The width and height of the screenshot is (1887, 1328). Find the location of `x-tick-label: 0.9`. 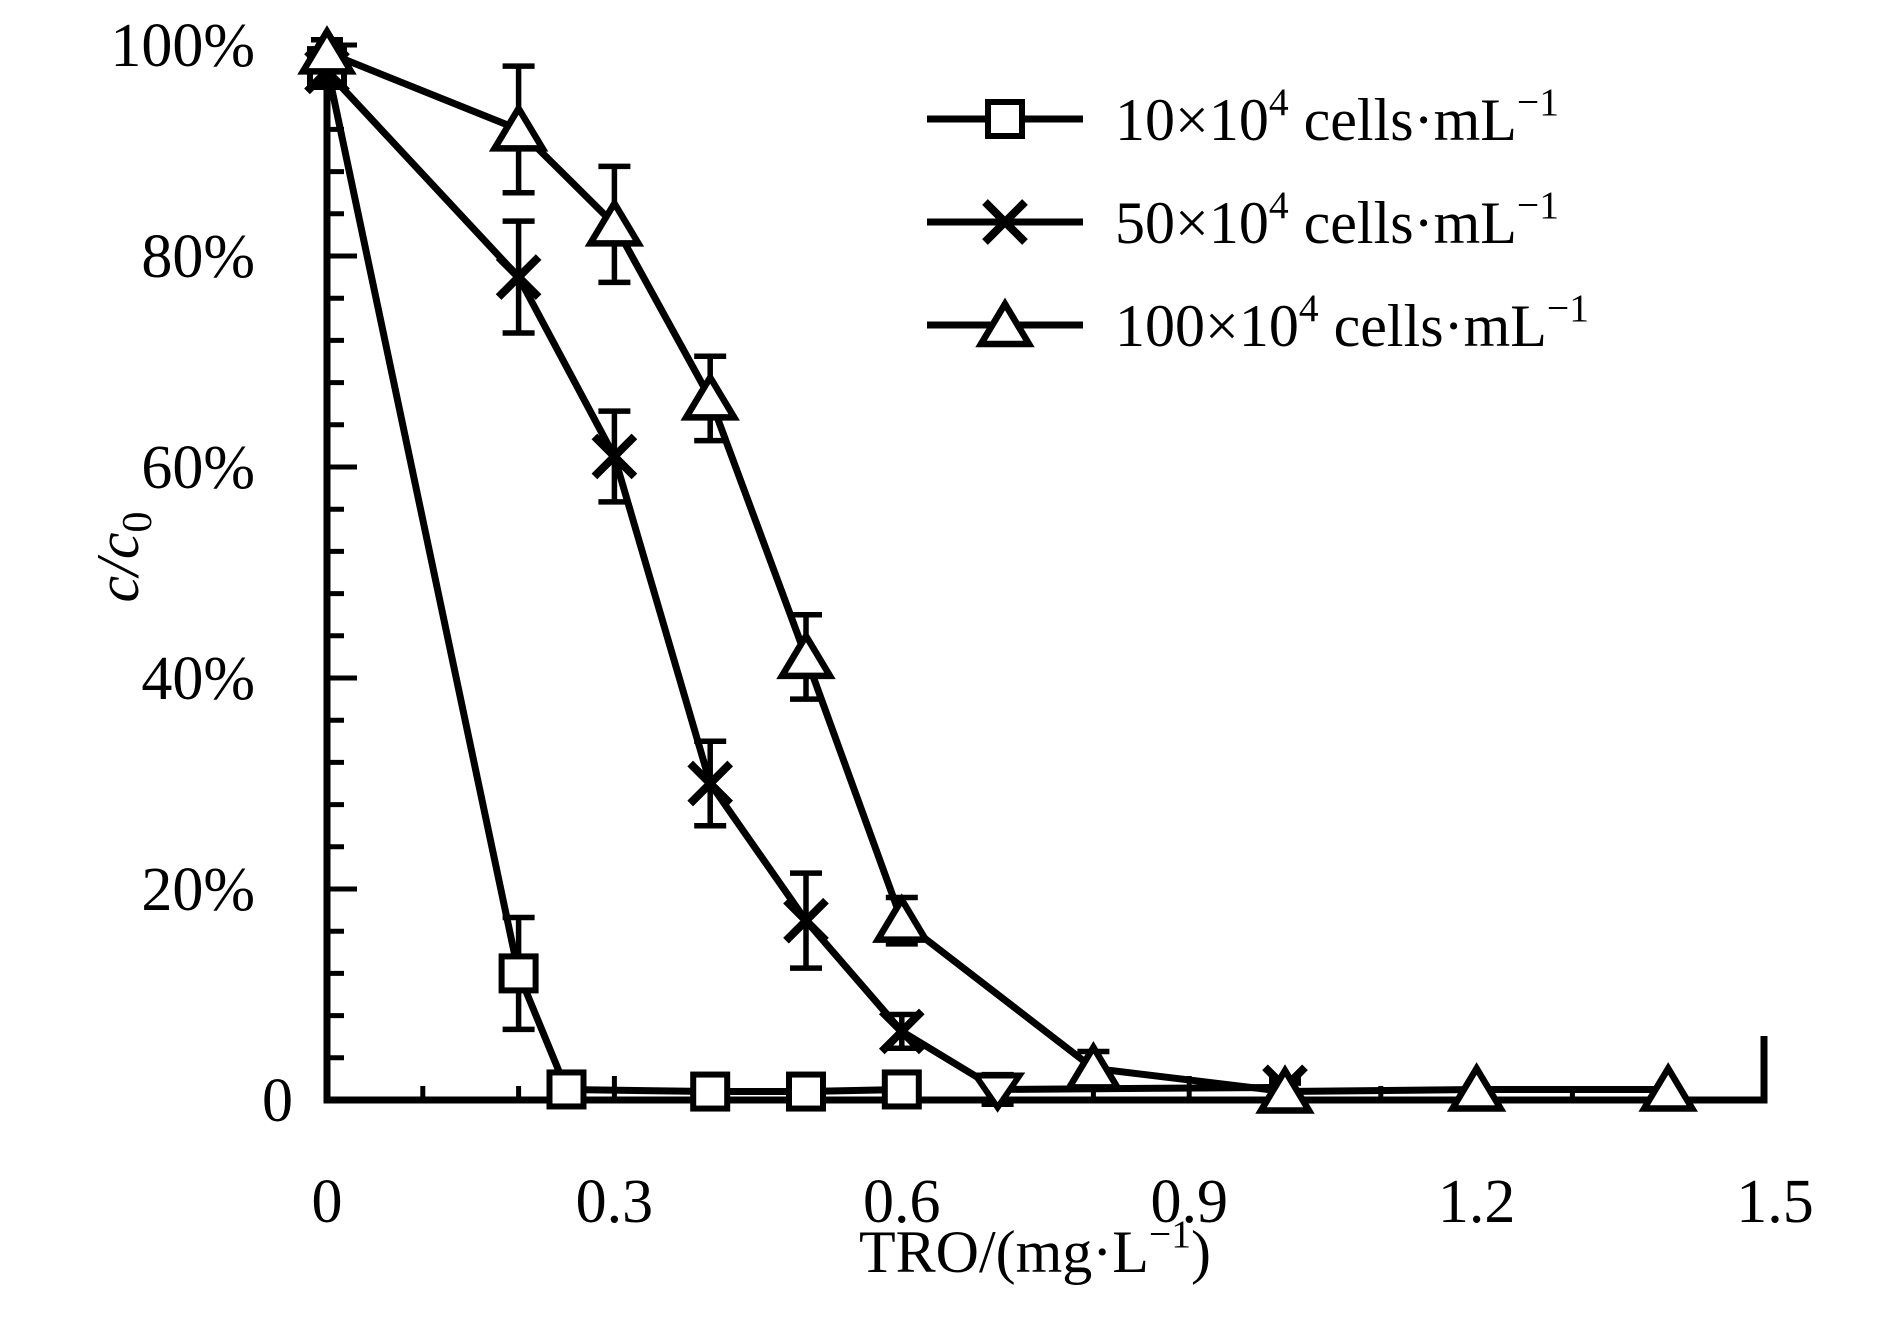

x-tick-label: 0.9 is located at coordinates (1189, 1202).